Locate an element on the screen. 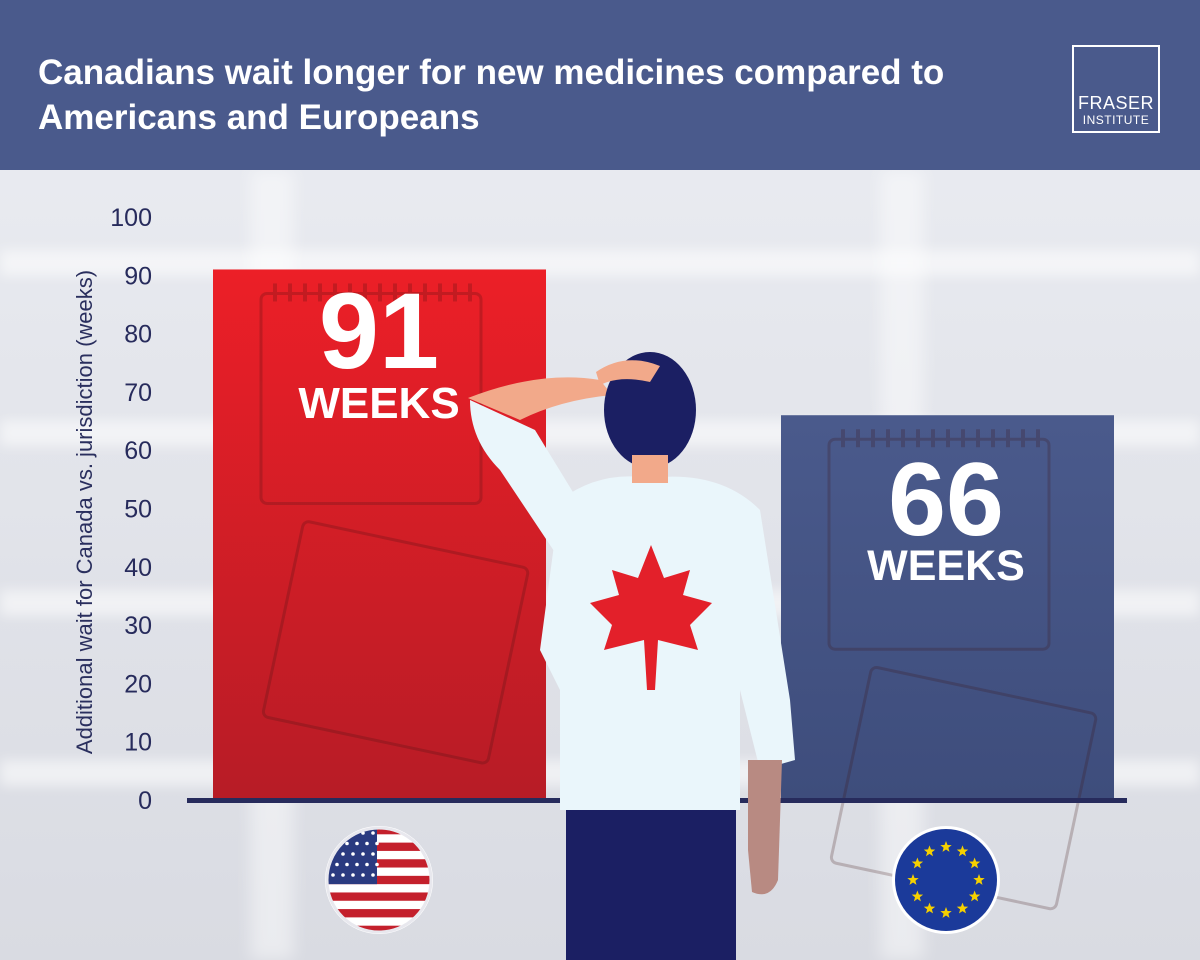 The height and width of the screenshot is (960, 1200). value-label-european-union: 66 is located at coordinates (946, 500).